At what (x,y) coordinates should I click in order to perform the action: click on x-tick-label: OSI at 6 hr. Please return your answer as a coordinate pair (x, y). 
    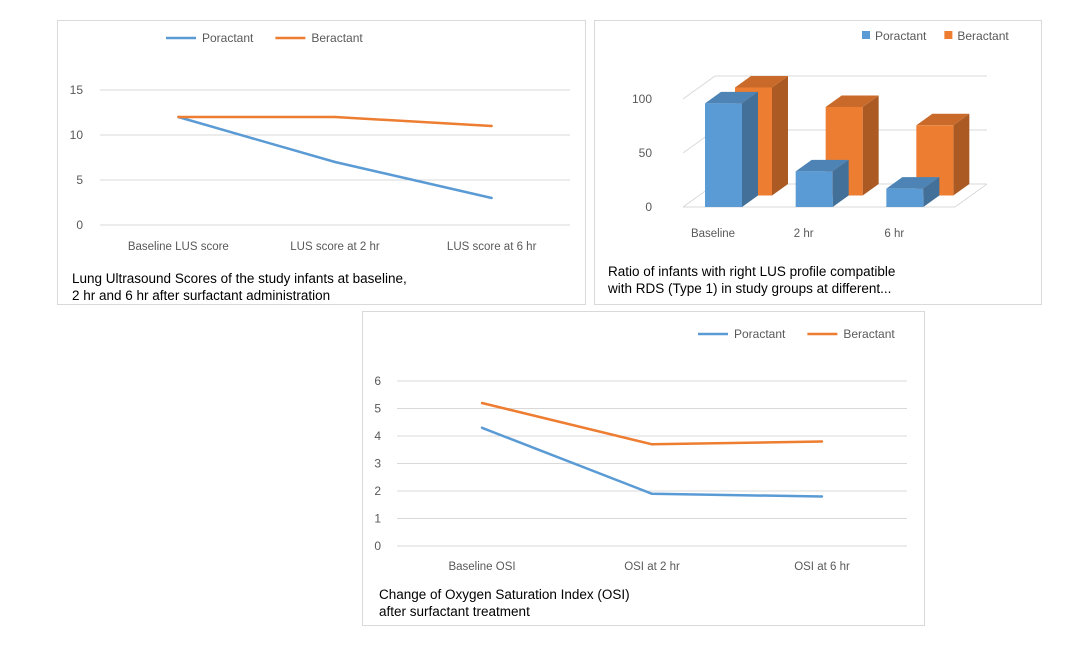
    Looking at the image, I should click on (822, 567).